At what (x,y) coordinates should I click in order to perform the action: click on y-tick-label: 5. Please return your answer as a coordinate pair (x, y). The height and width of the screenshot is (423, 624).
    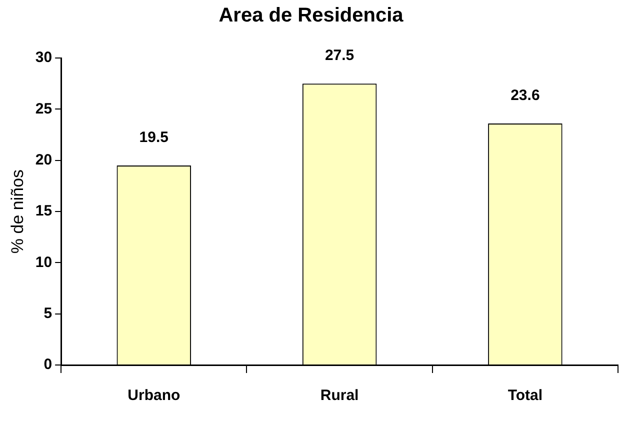
    Looking at the image, I should click on (48, 313).